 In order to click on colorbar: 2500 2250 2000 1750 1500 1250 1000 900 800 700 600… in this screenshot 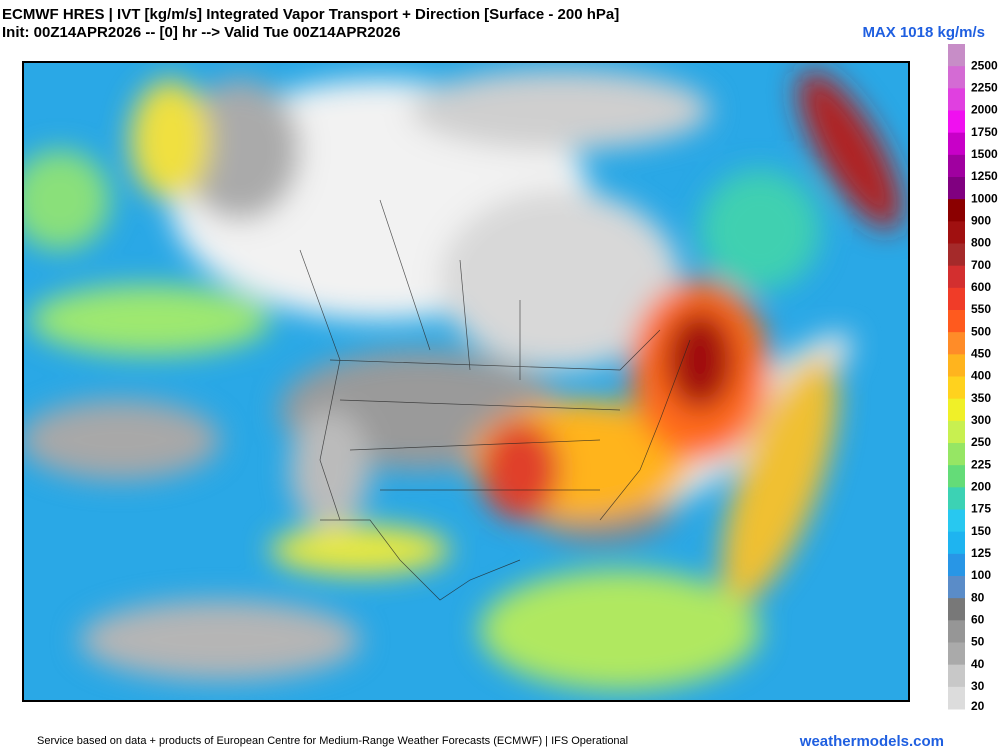, I will do `click(973, 378)`.